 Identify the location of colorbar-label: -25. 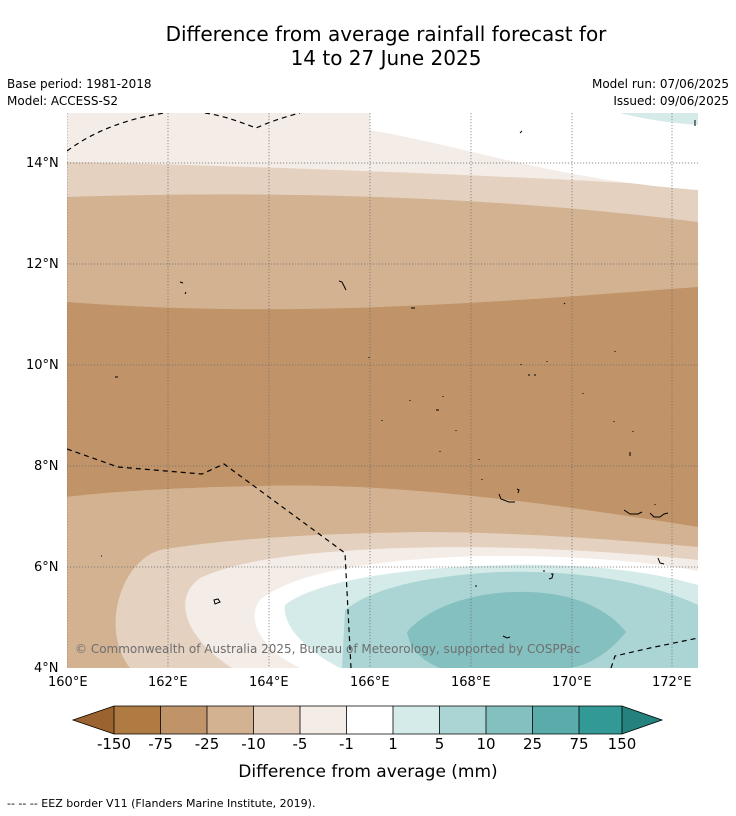
(207, 744).